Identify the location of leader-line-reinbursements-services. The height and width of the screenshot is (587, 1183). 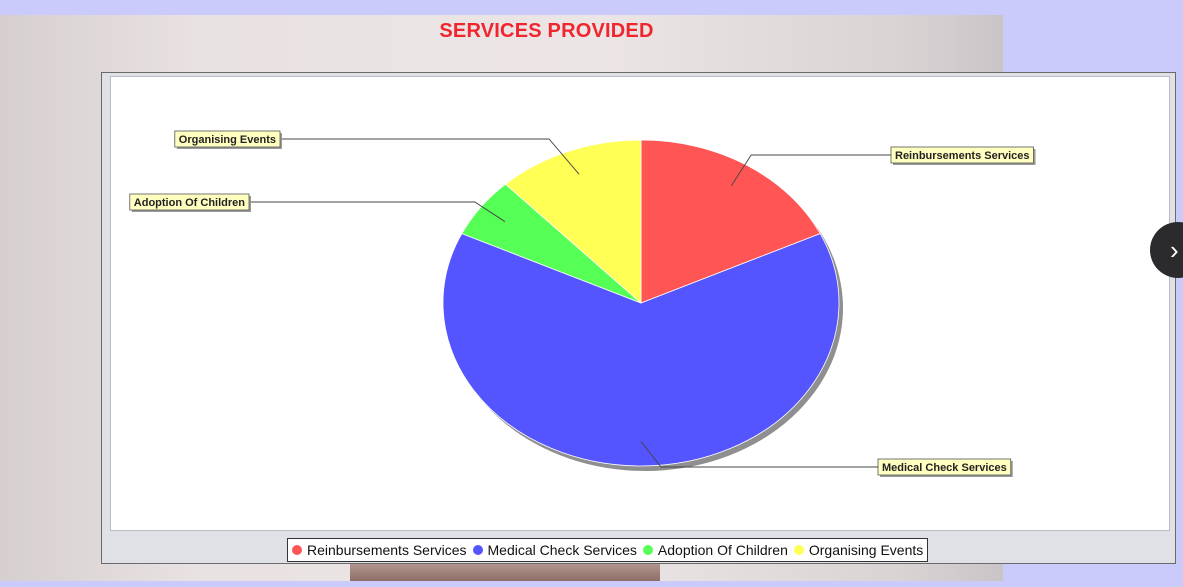
(810, 170).